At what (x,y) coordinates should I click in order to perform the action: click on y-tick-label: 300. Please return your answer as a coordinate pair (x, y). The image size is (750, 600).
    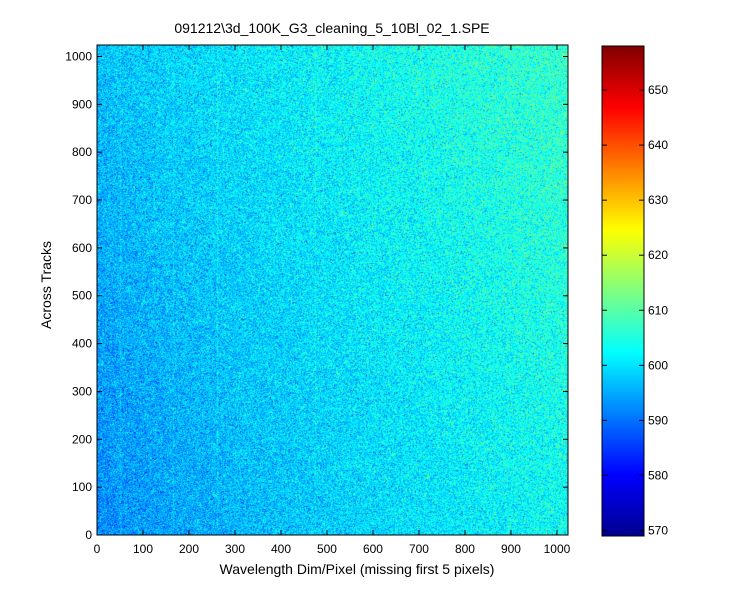
    Looking at the image, I should click on (82, 391).